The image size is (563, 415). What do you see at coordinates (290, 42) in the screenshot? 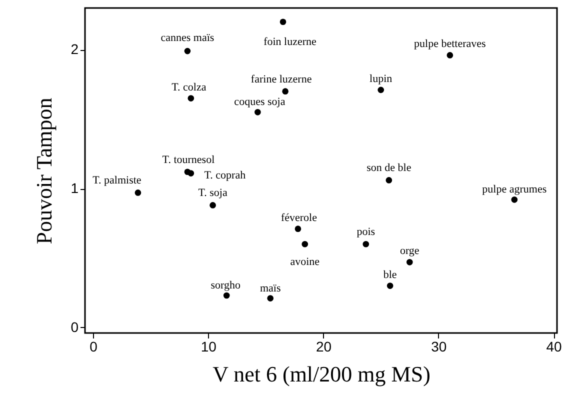
I see `annotation: foin luzerne` at bounding box center [290, 42].